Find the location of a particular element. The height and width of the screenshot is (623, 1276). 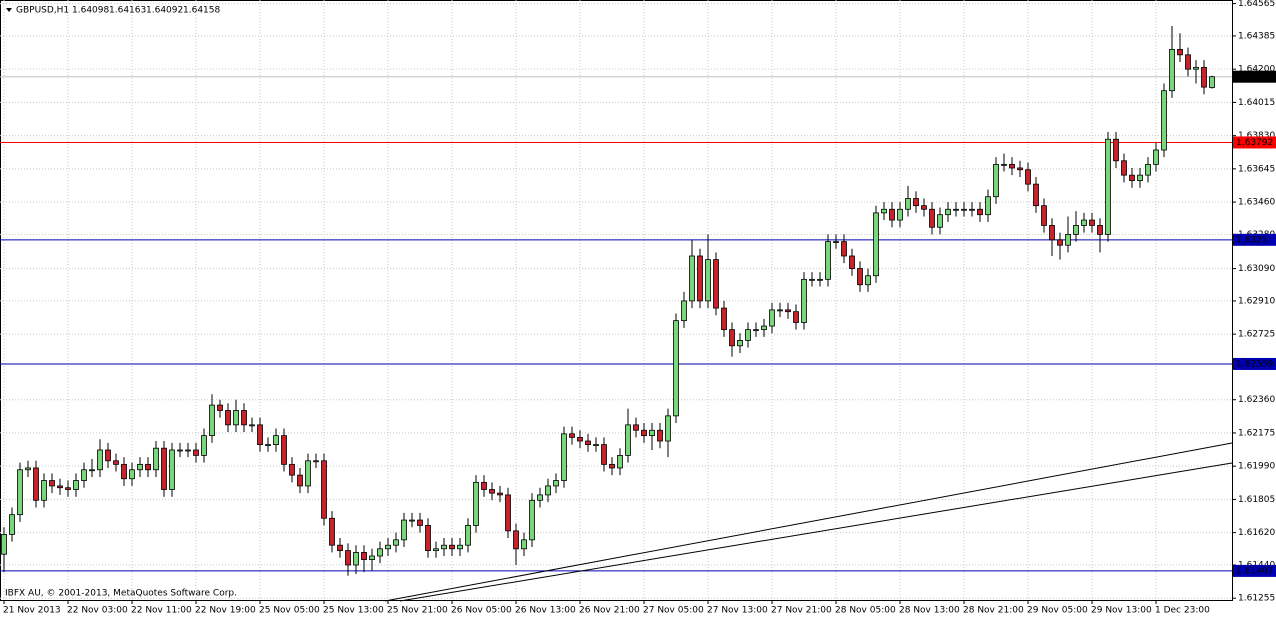

header-value: 1.64163 is located at coordinates (127, 11).